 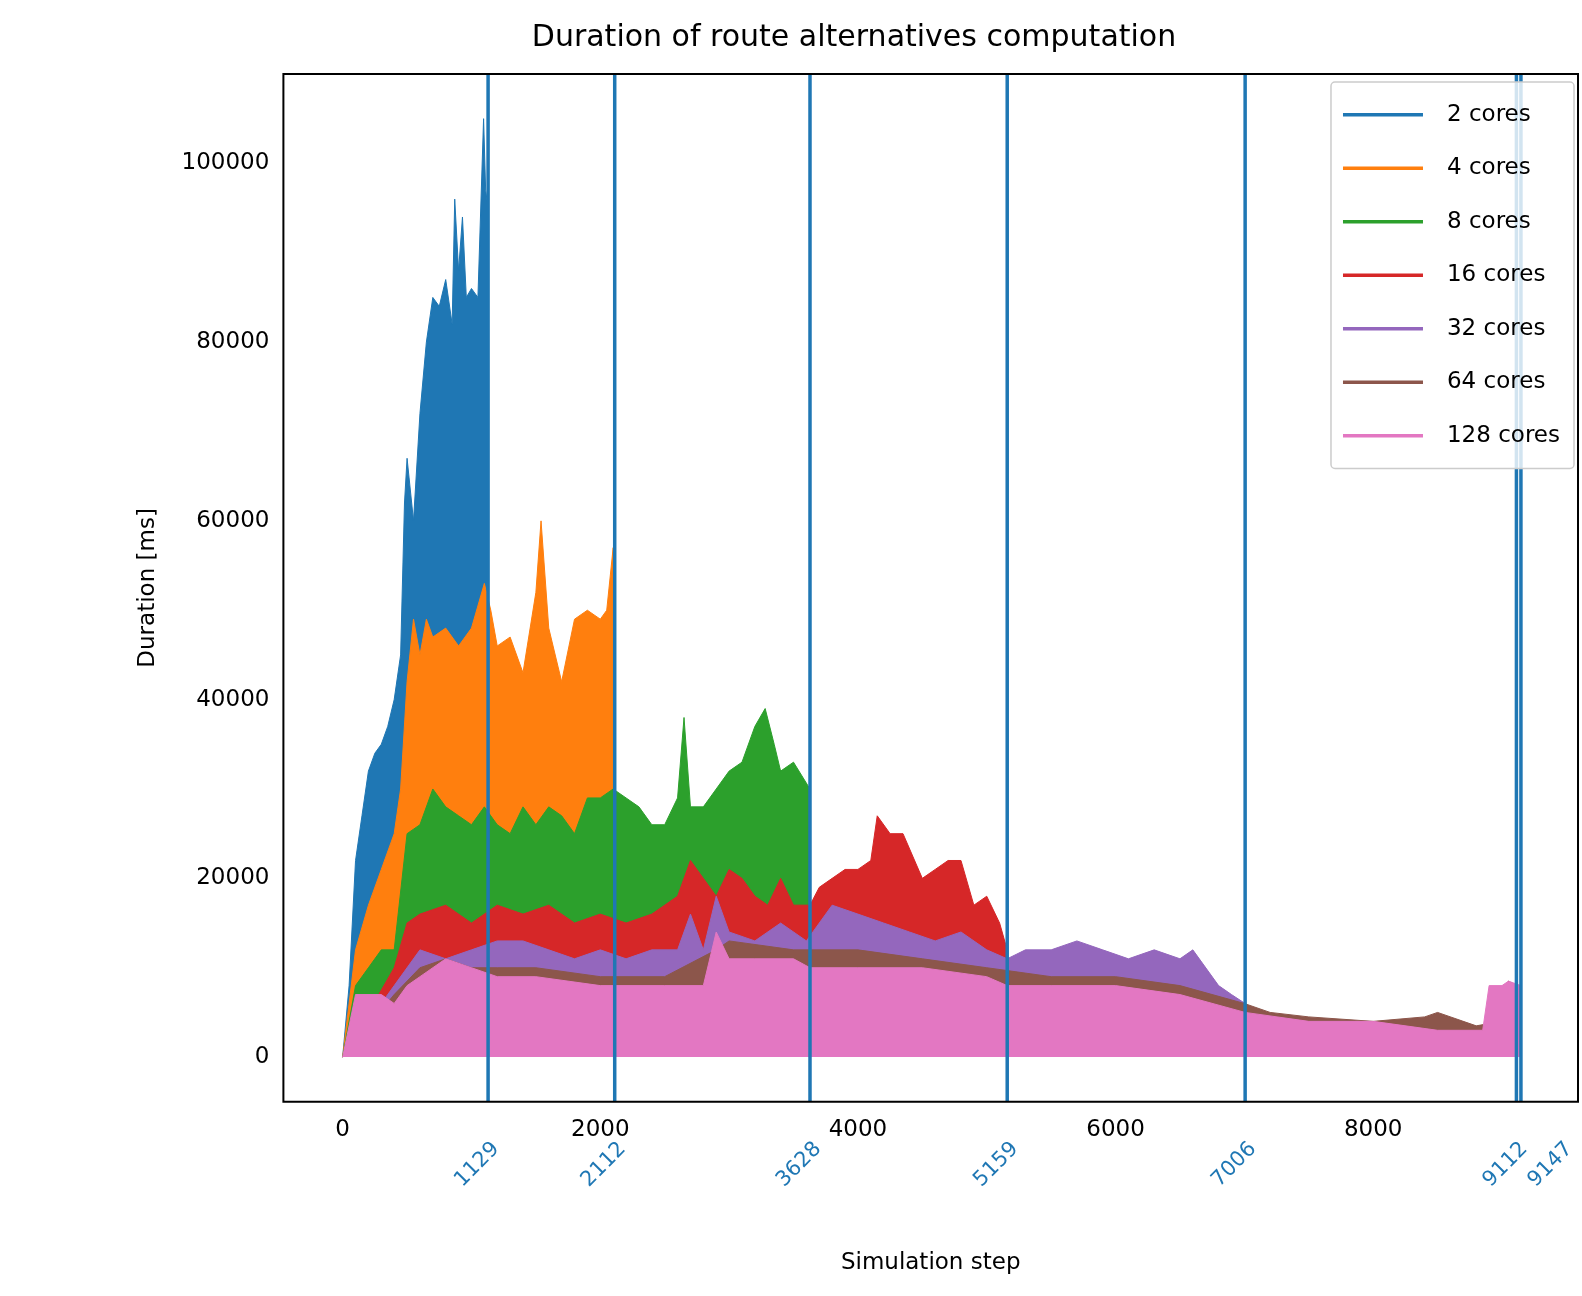 What do you see at coordinates (1496, 273) in the screenshot?
I see `legend-label: 16 cores` at bounding box center [1496, 273].